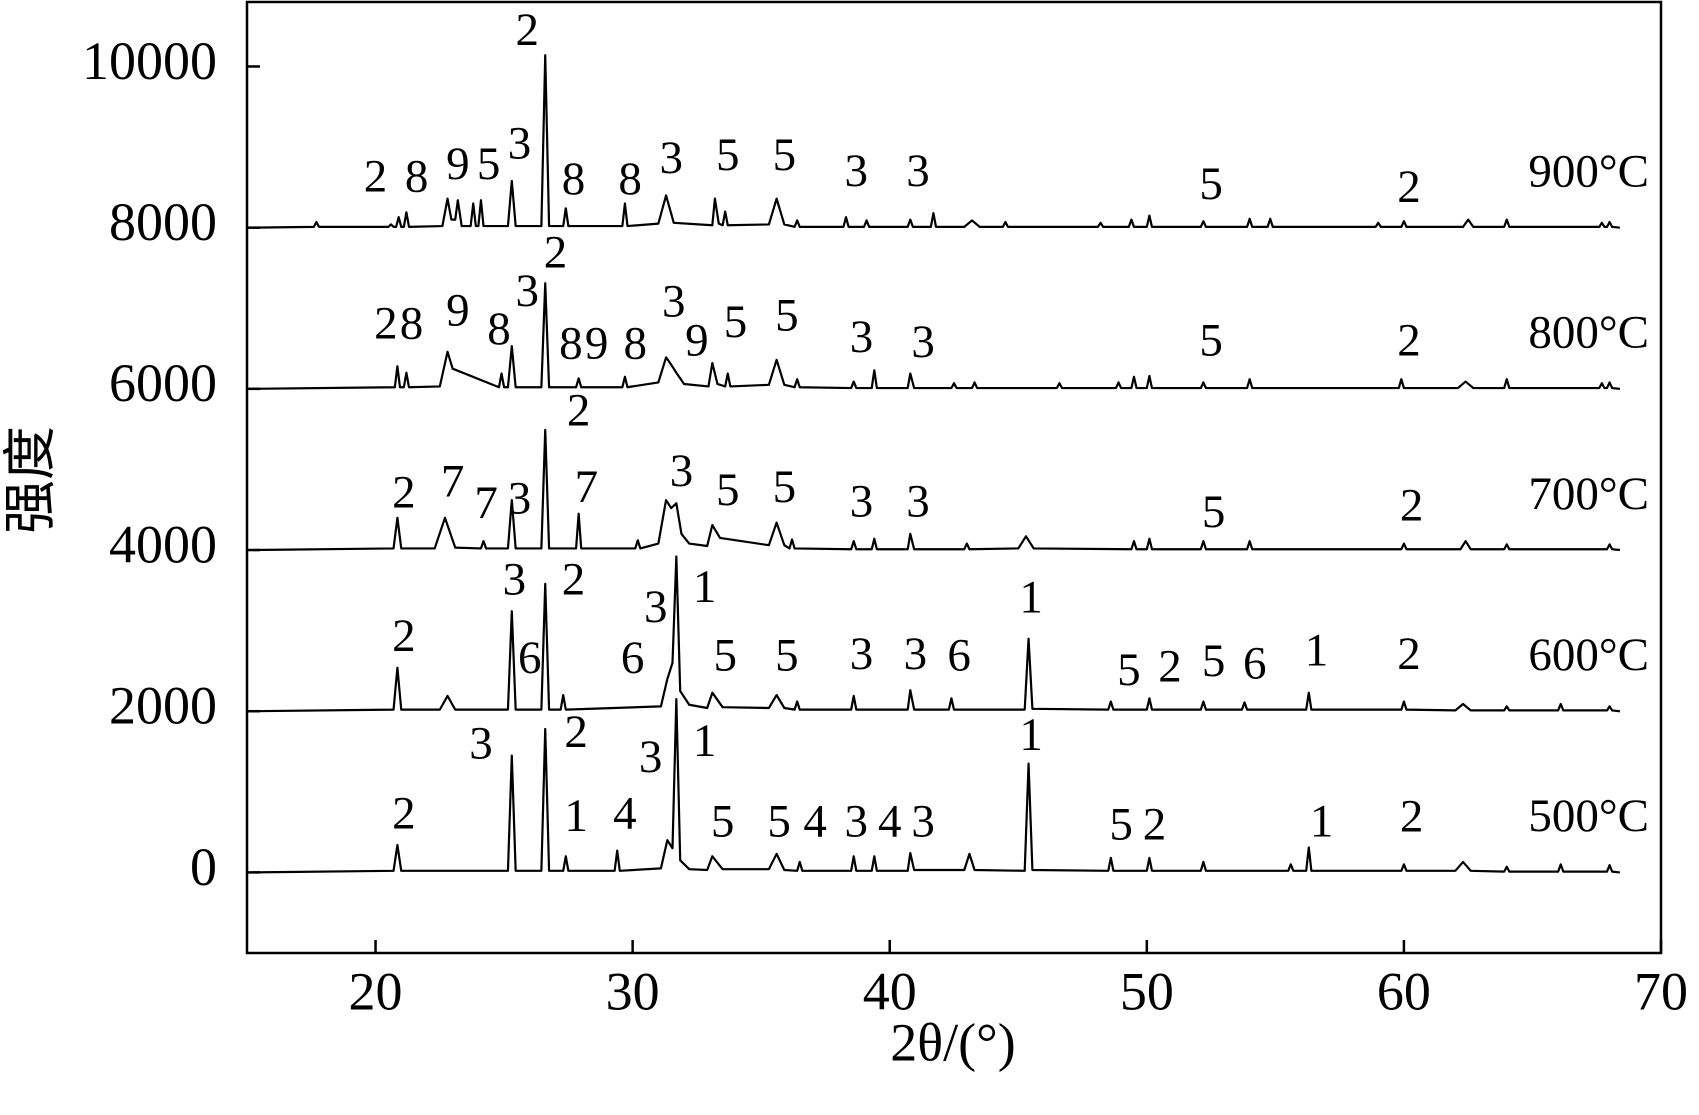  Describe the element at coordinates (163, 383) in the screenshot. I see `y-tick-label: 6000` at that location.